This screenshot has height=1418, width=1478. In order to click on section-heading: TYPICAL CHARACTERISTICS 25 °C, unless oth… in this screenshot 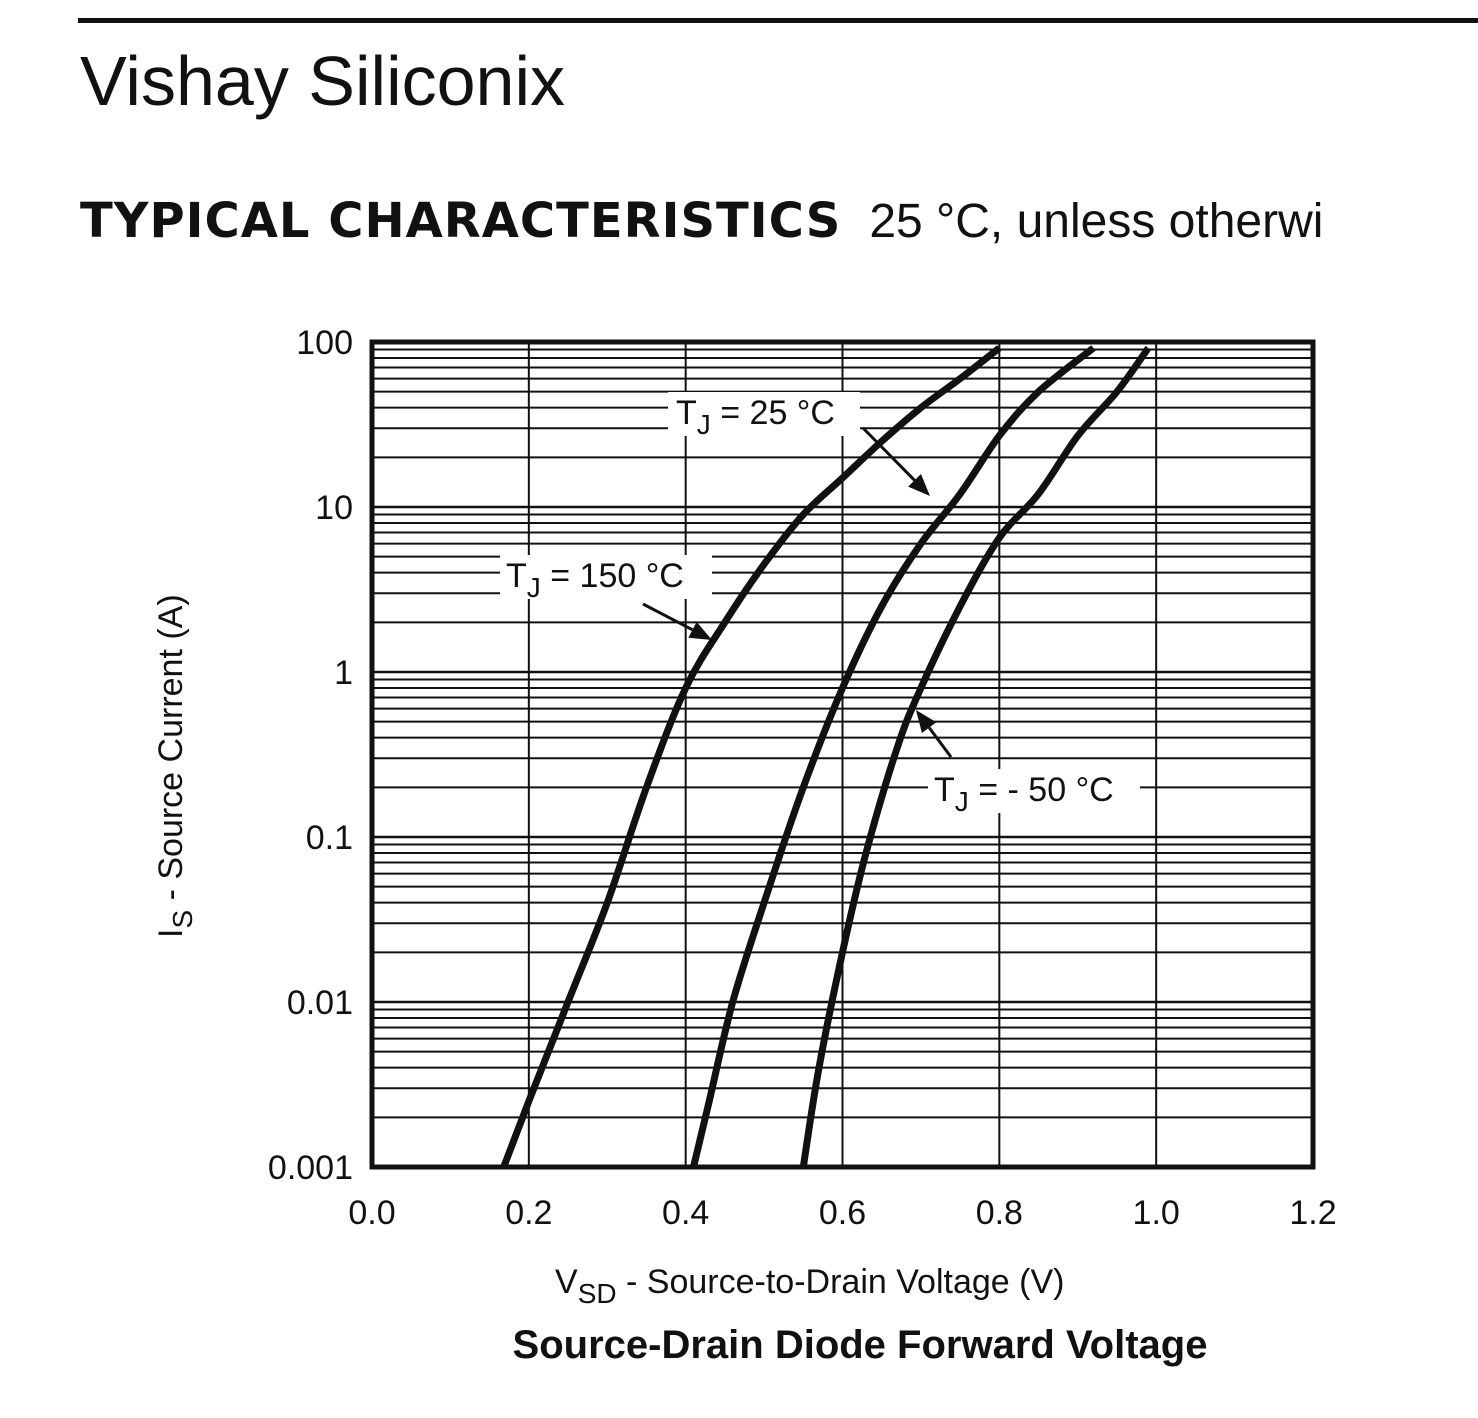, I will do `click(701, 227)`.